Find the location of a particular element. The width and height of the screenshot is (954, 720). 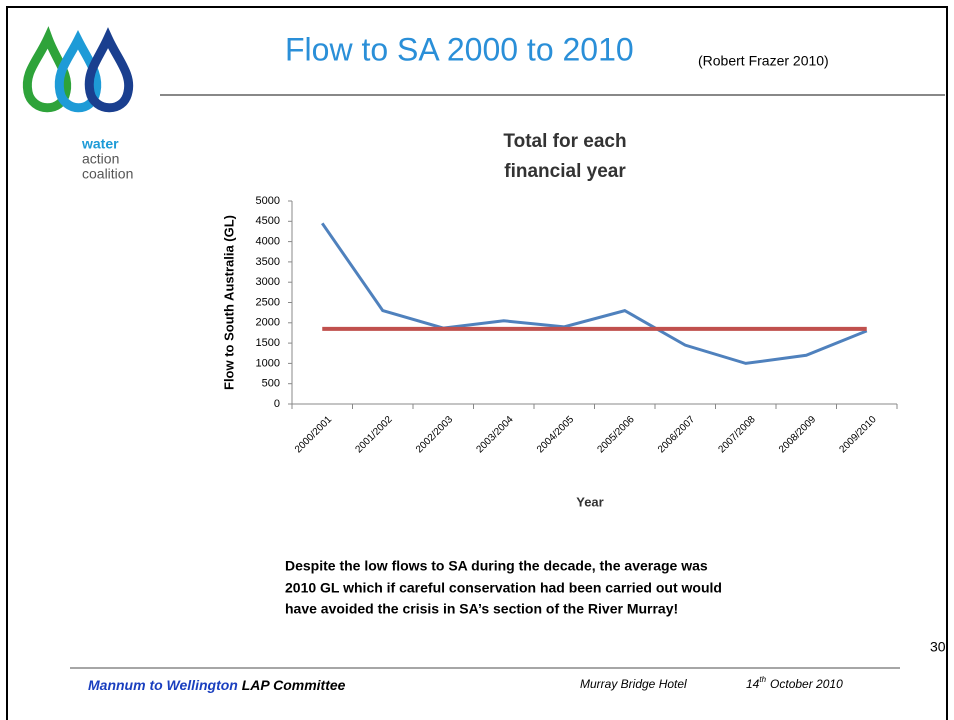

chart-title: financial year is located at coordinates (565, 171).